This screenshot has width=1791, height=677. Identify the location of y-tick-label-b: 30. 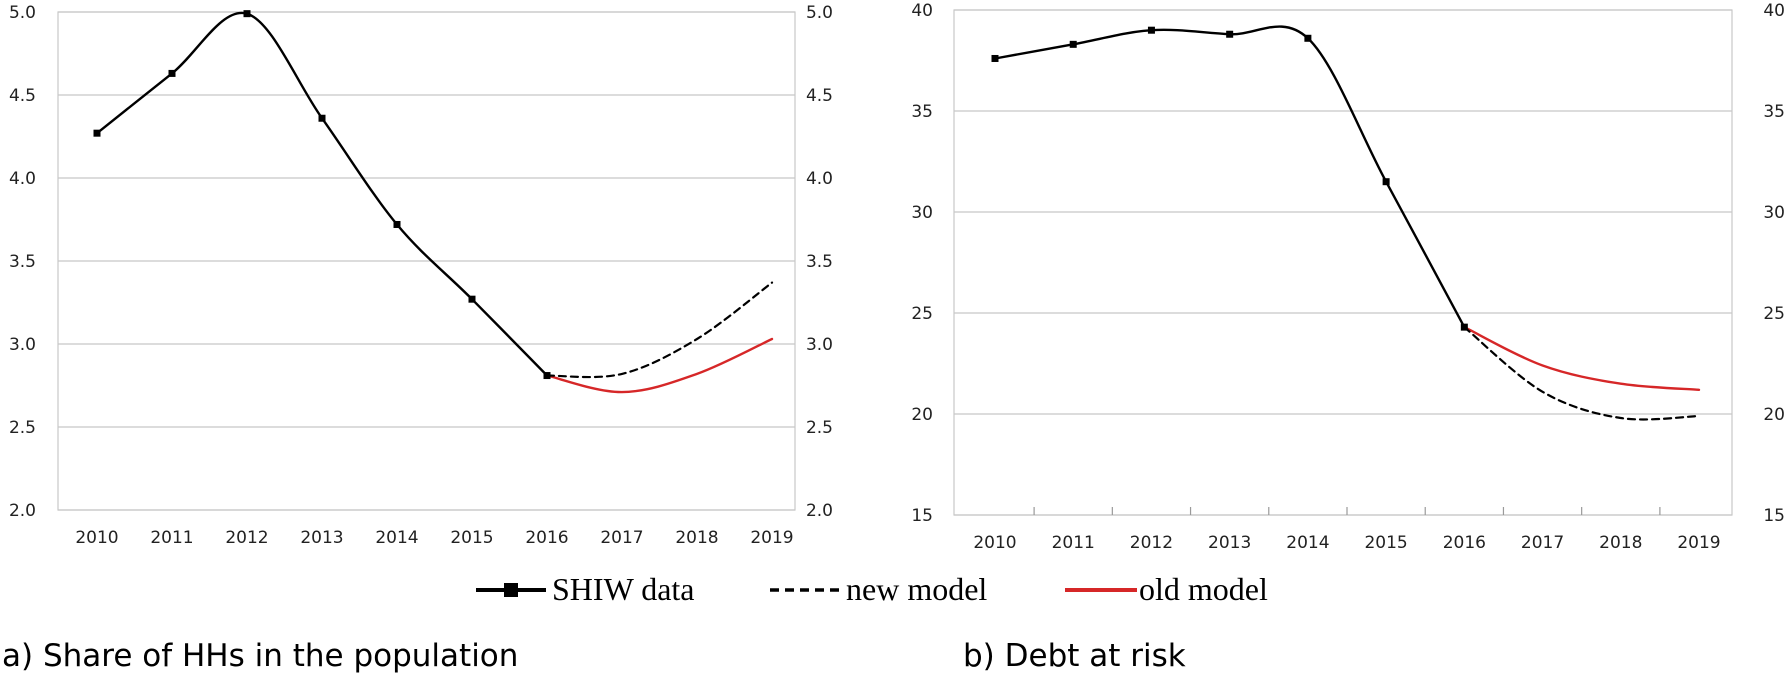
(922, 213).